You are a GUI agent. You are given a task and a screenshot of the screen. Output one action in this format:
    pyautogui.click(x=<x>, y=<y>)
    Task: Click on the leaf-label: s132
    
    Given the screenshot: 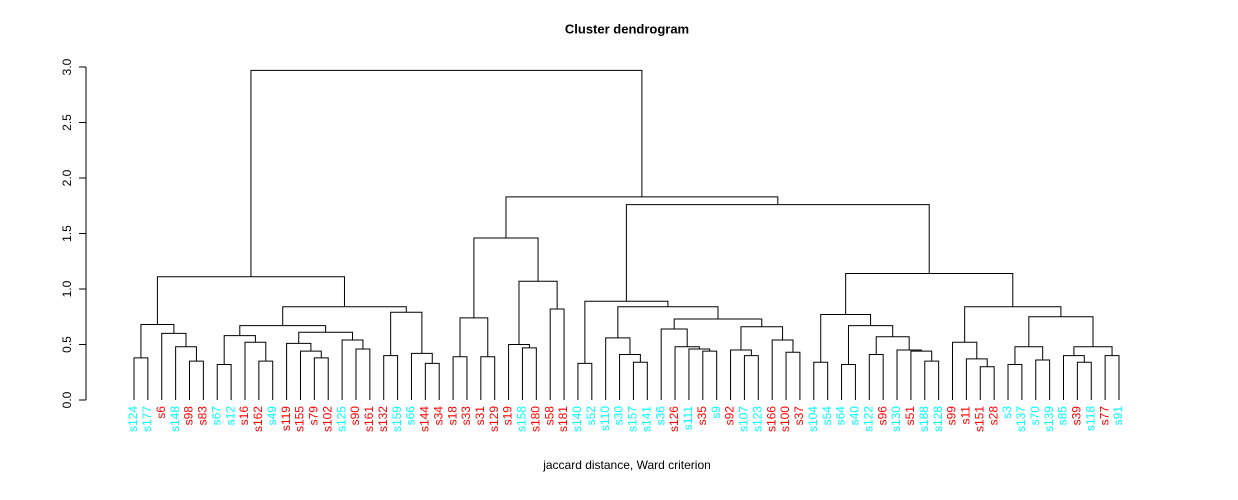 What is the action you would take?
    pyautogui.click(x=383, y=419)
    